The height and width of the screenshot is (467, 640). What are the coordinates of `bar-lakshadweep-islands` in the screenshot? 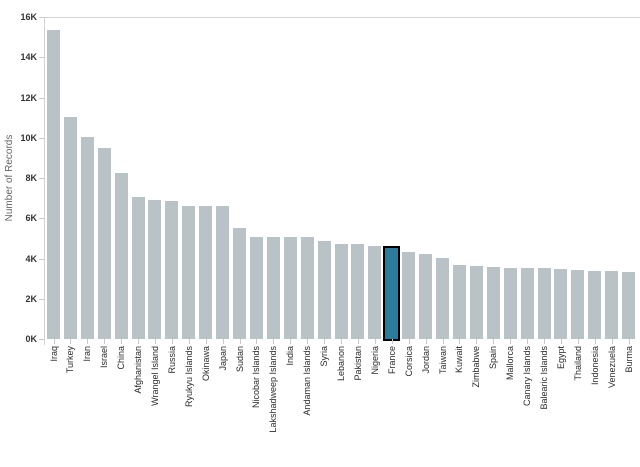 It's located at (273, 288).